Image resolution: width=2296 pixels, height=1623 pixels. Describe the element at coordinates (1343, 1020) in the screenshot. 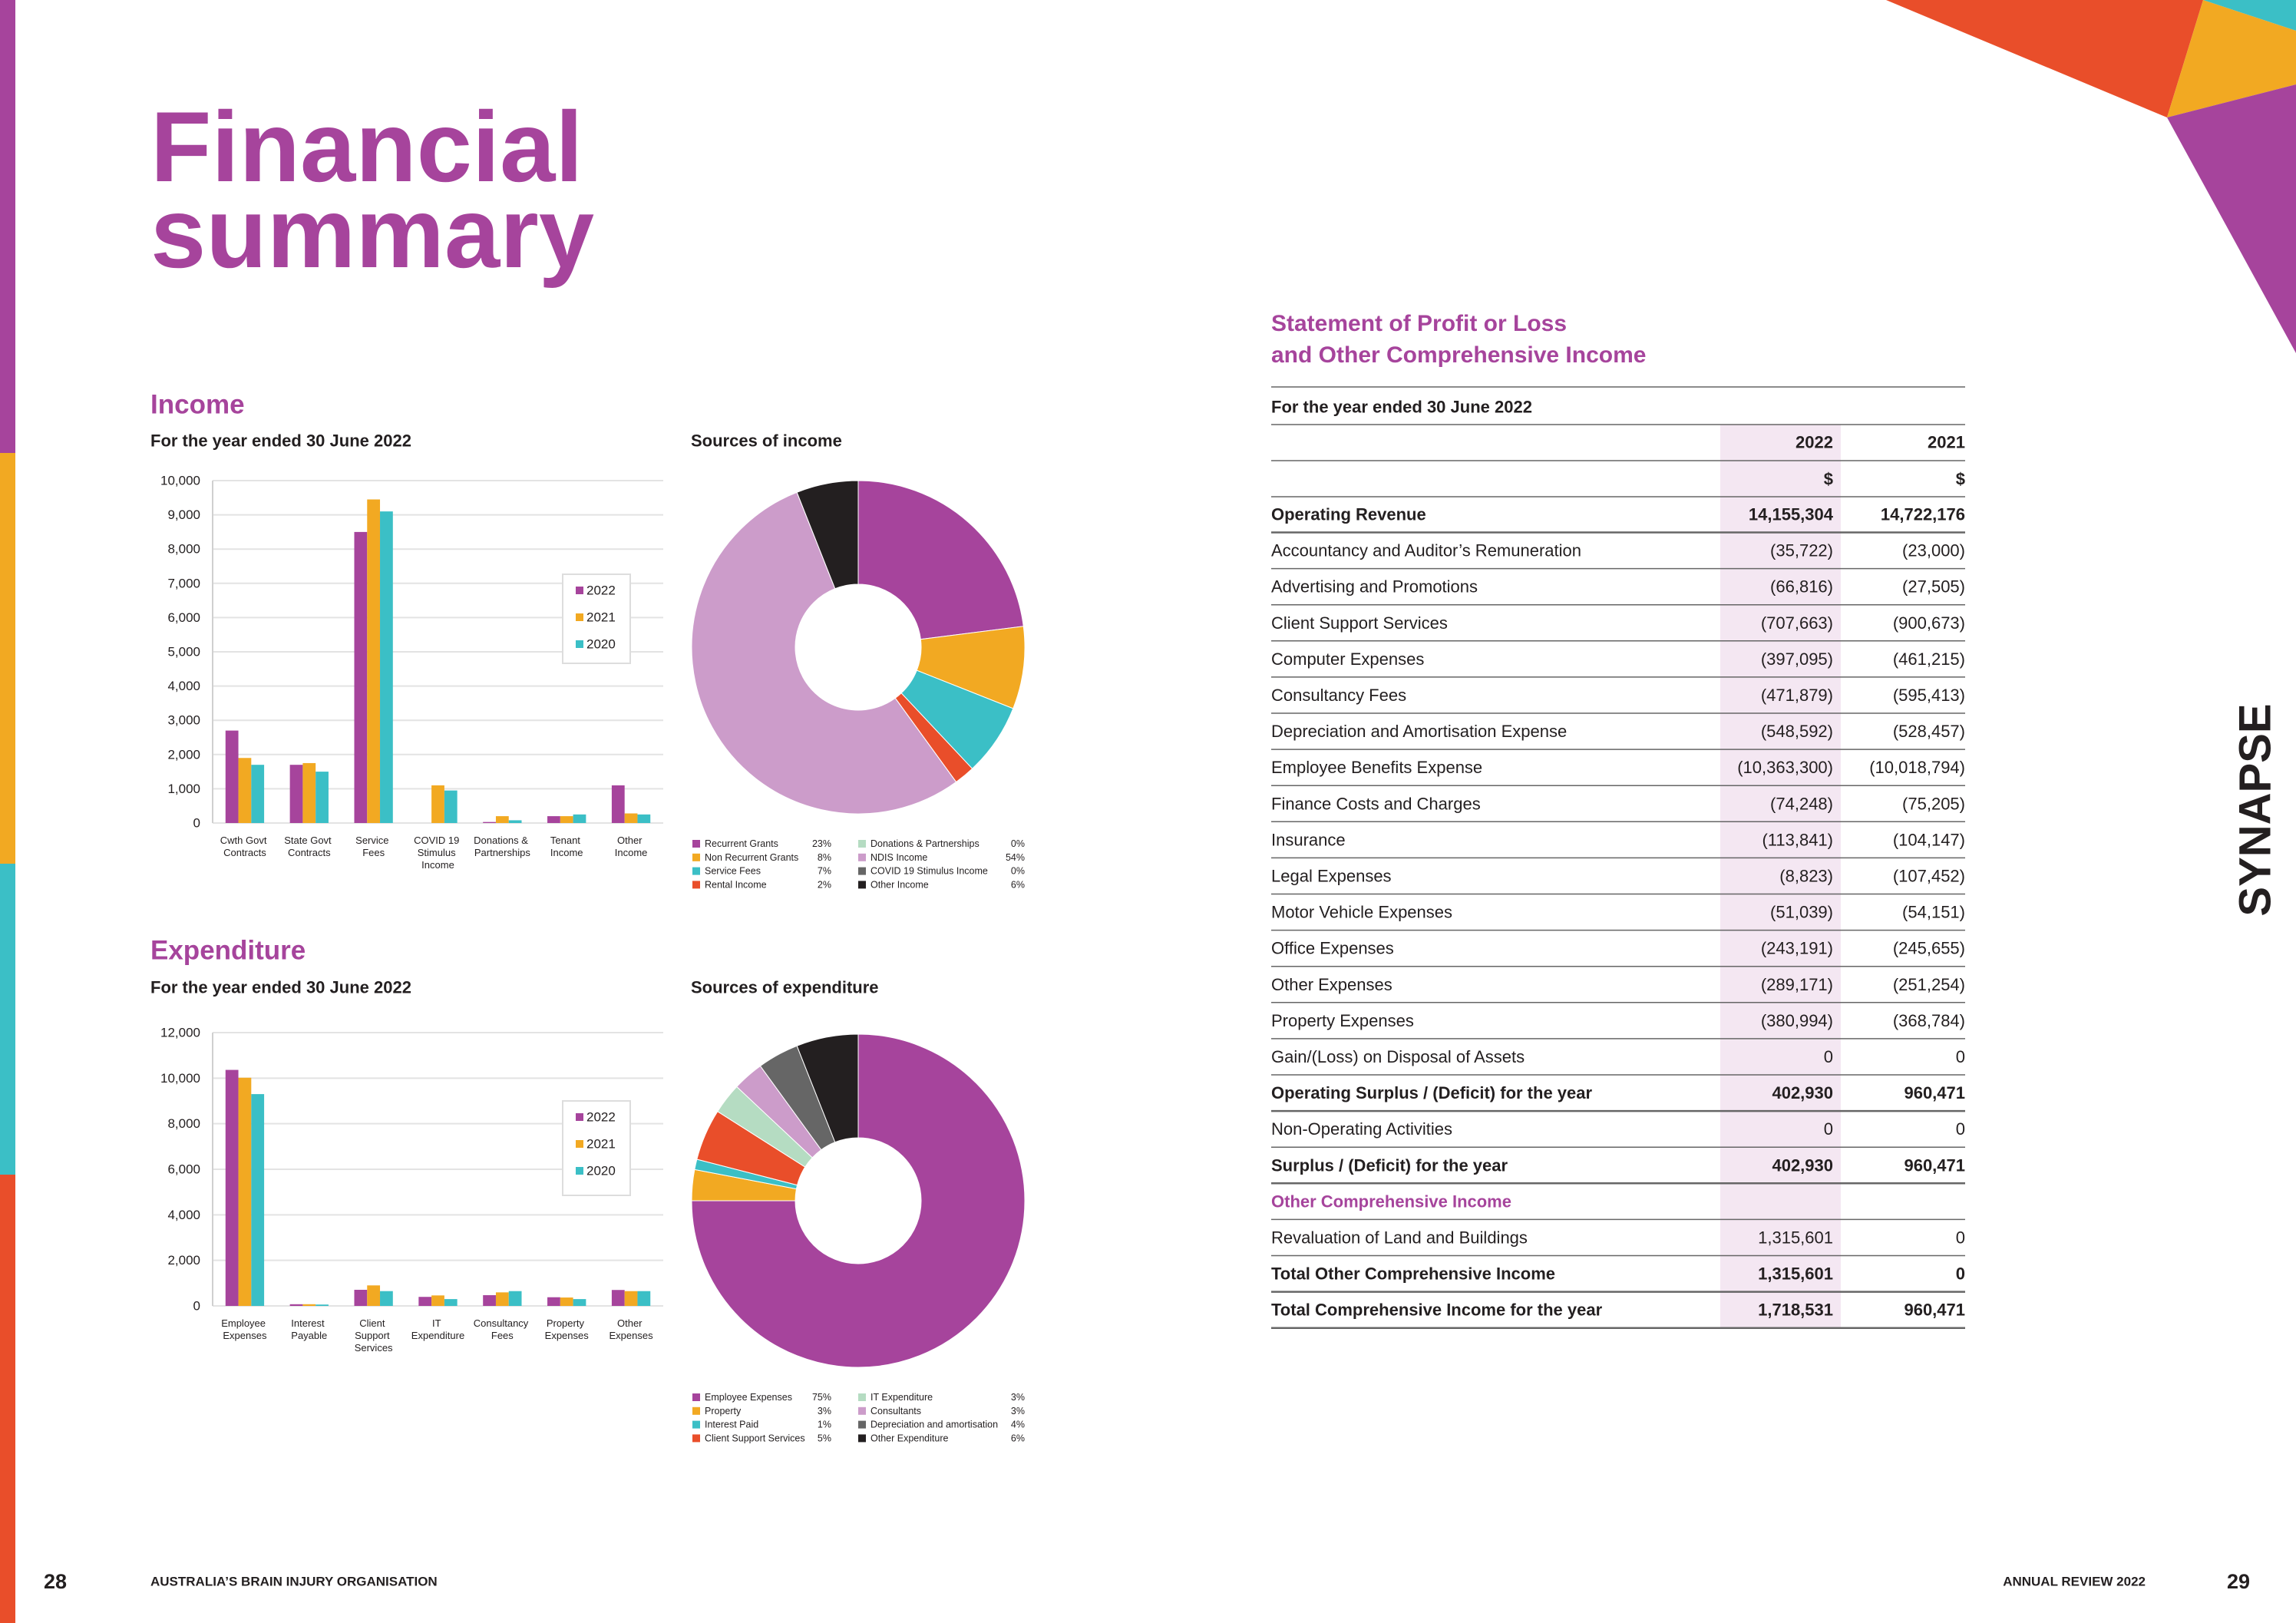

I see `row-label: Property Expenses` at that location.